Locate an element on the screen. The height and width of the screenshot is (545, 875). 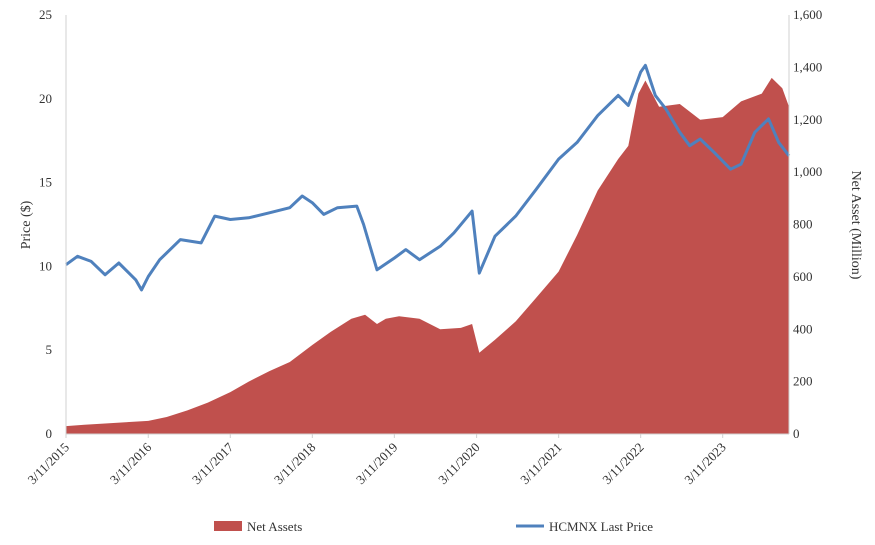
left-axis-title: Price ($) is located at coordinates (26, 224).